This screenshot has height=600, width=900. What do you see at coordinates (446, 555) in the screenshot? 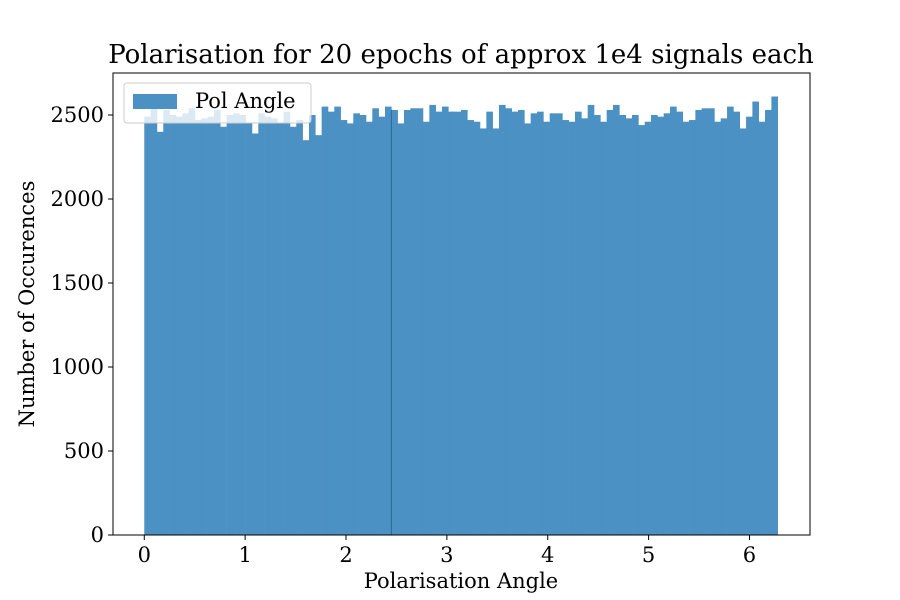
I see `x-tick-label: 3` at bounding box center [446, 555].